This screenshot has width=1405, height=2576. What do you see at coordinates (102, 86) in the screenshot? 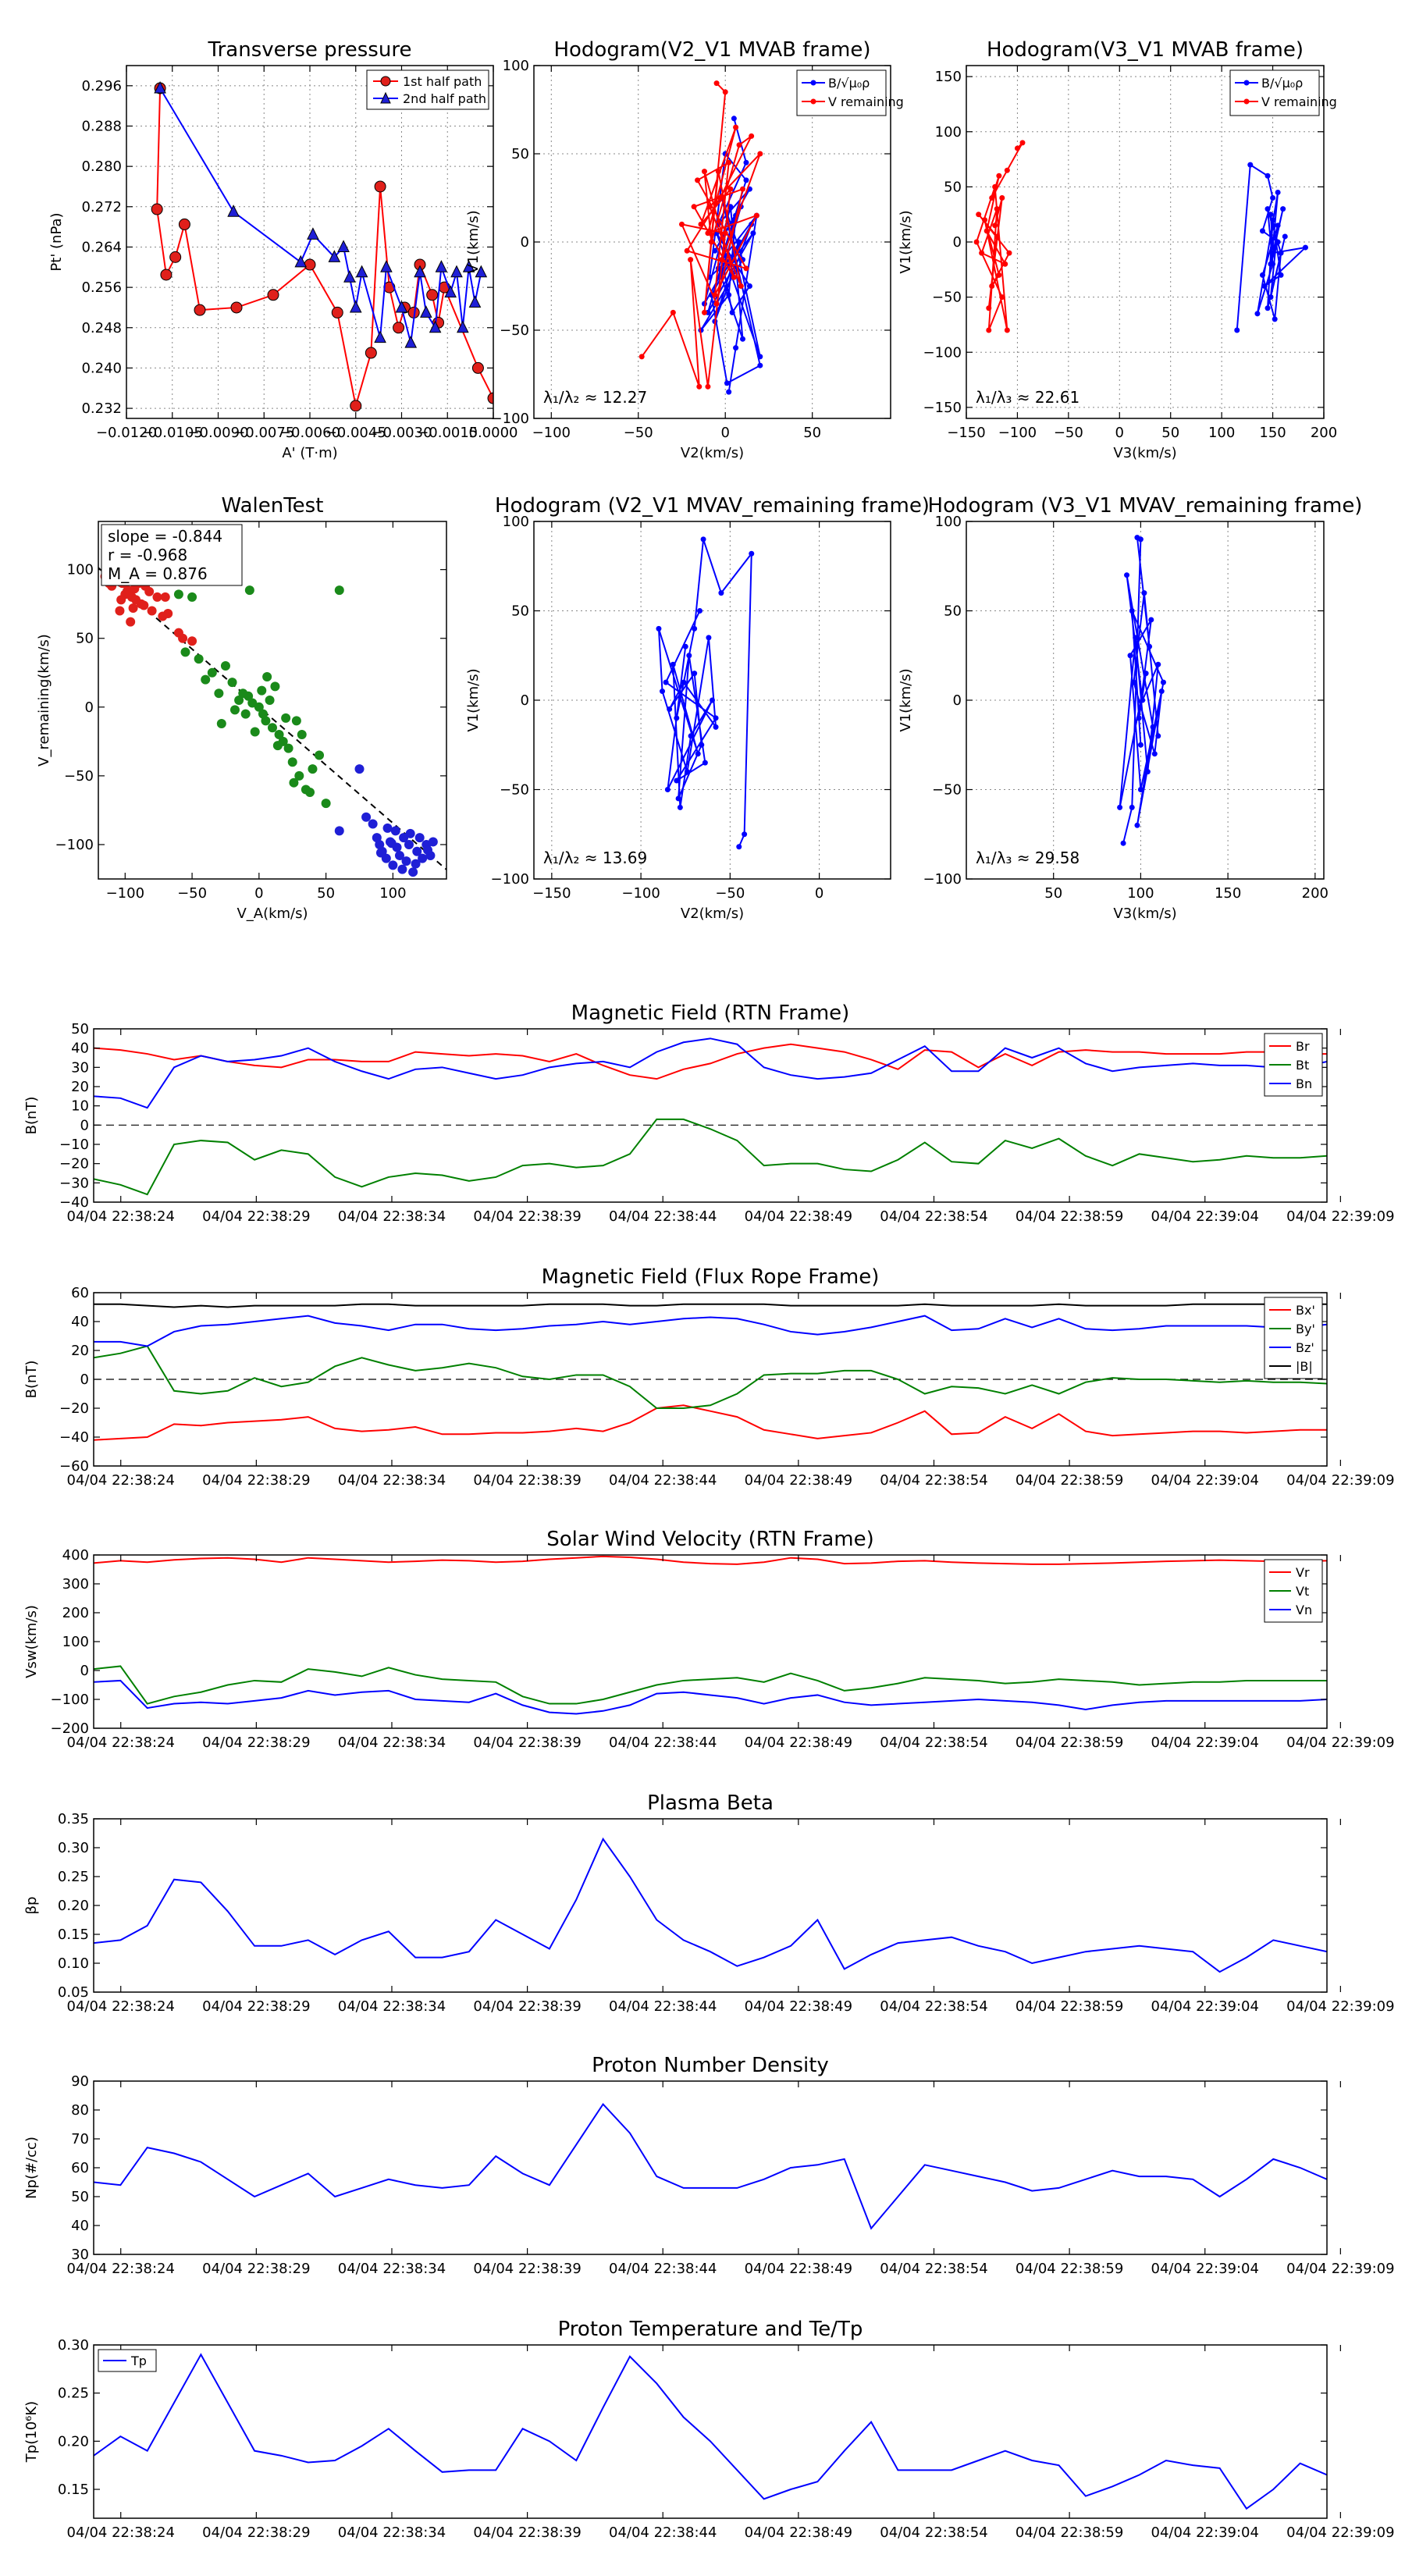
I see `y-tick-label: 0.296` at bounding box center [102, 86].